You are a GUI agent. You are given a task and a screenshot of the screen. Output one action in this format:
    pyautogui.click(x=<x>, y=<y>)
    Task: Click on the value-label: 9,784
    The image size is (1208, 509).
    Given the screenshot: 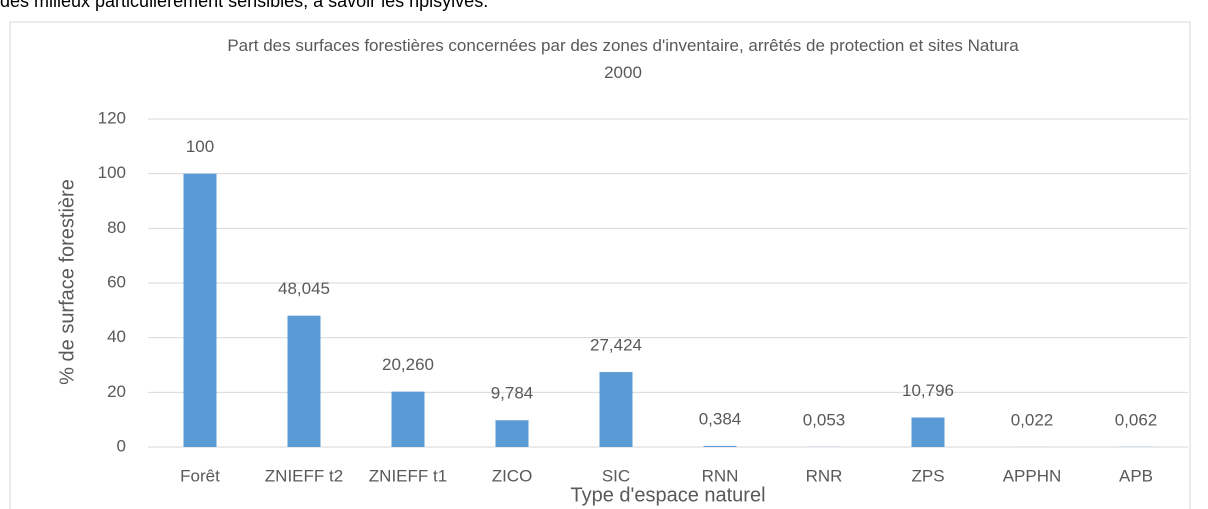 What is the action you would take?
    pyautogui.click(x=512, y=393)
    